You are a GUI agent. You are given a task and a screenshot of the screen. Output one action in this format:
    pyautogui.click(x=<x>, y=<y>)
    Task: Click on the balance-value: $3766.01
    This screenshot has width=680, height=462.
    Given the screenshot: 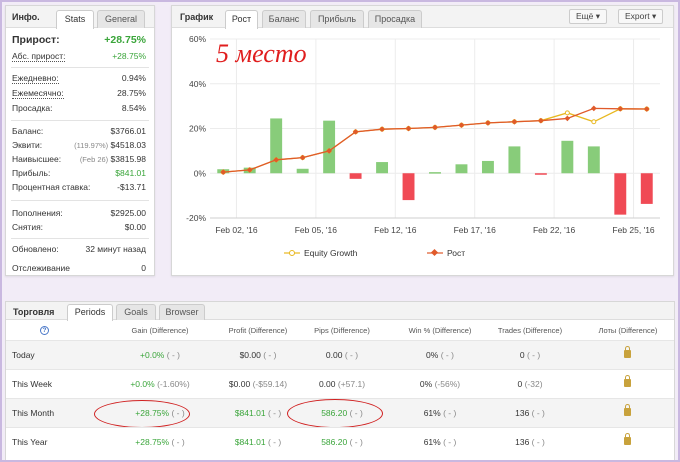 What is the action you would take?
    pyautogui.click(x=128, y=131)
    